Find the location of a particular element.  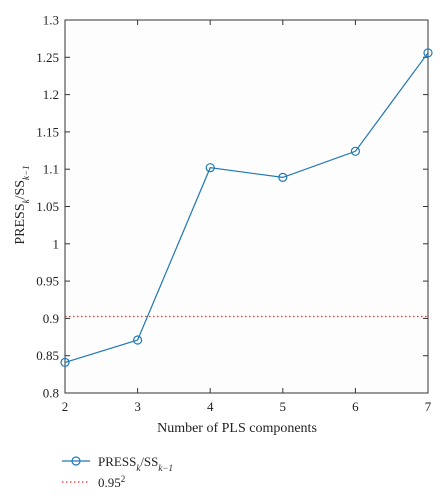

x-tick-label: 2 is located at coordinates (65, 406).